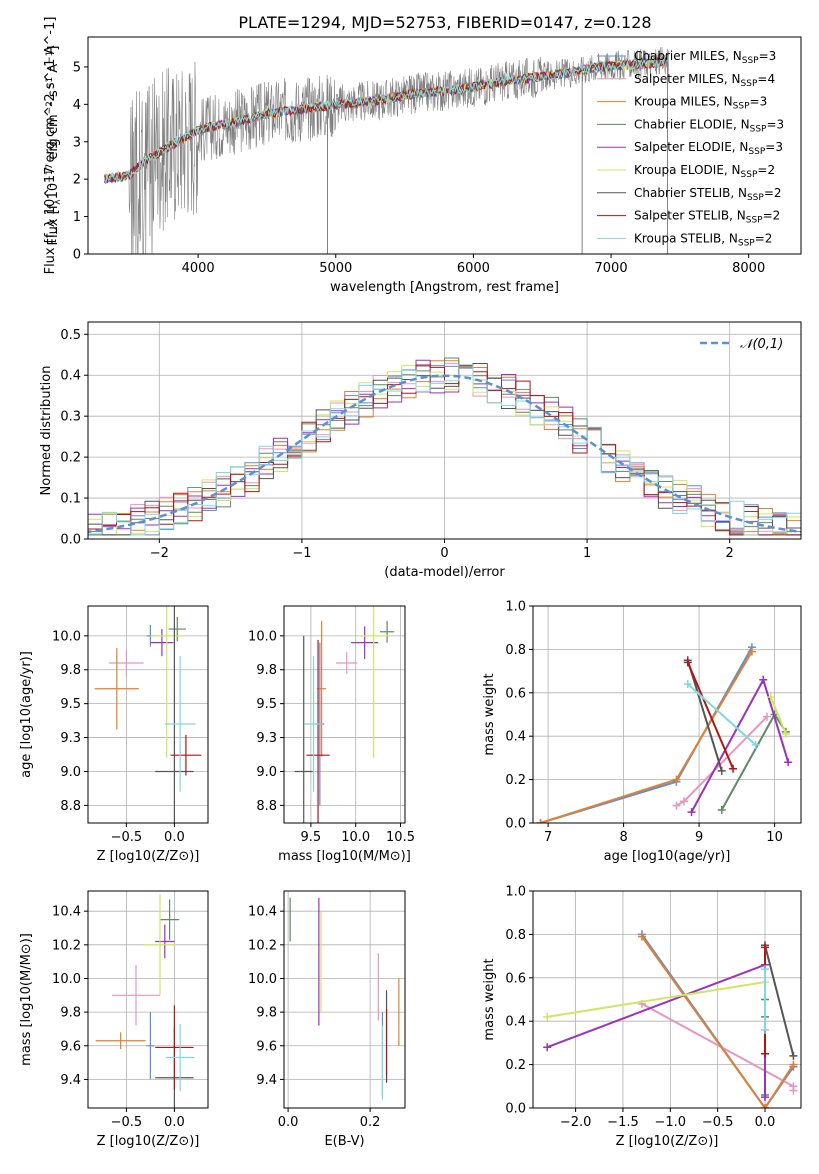  What do you see at coordinates (761, 344) in the screenshot?
I see `legend-label: 𝒩(0,1)` at bounding box center [761, 344].